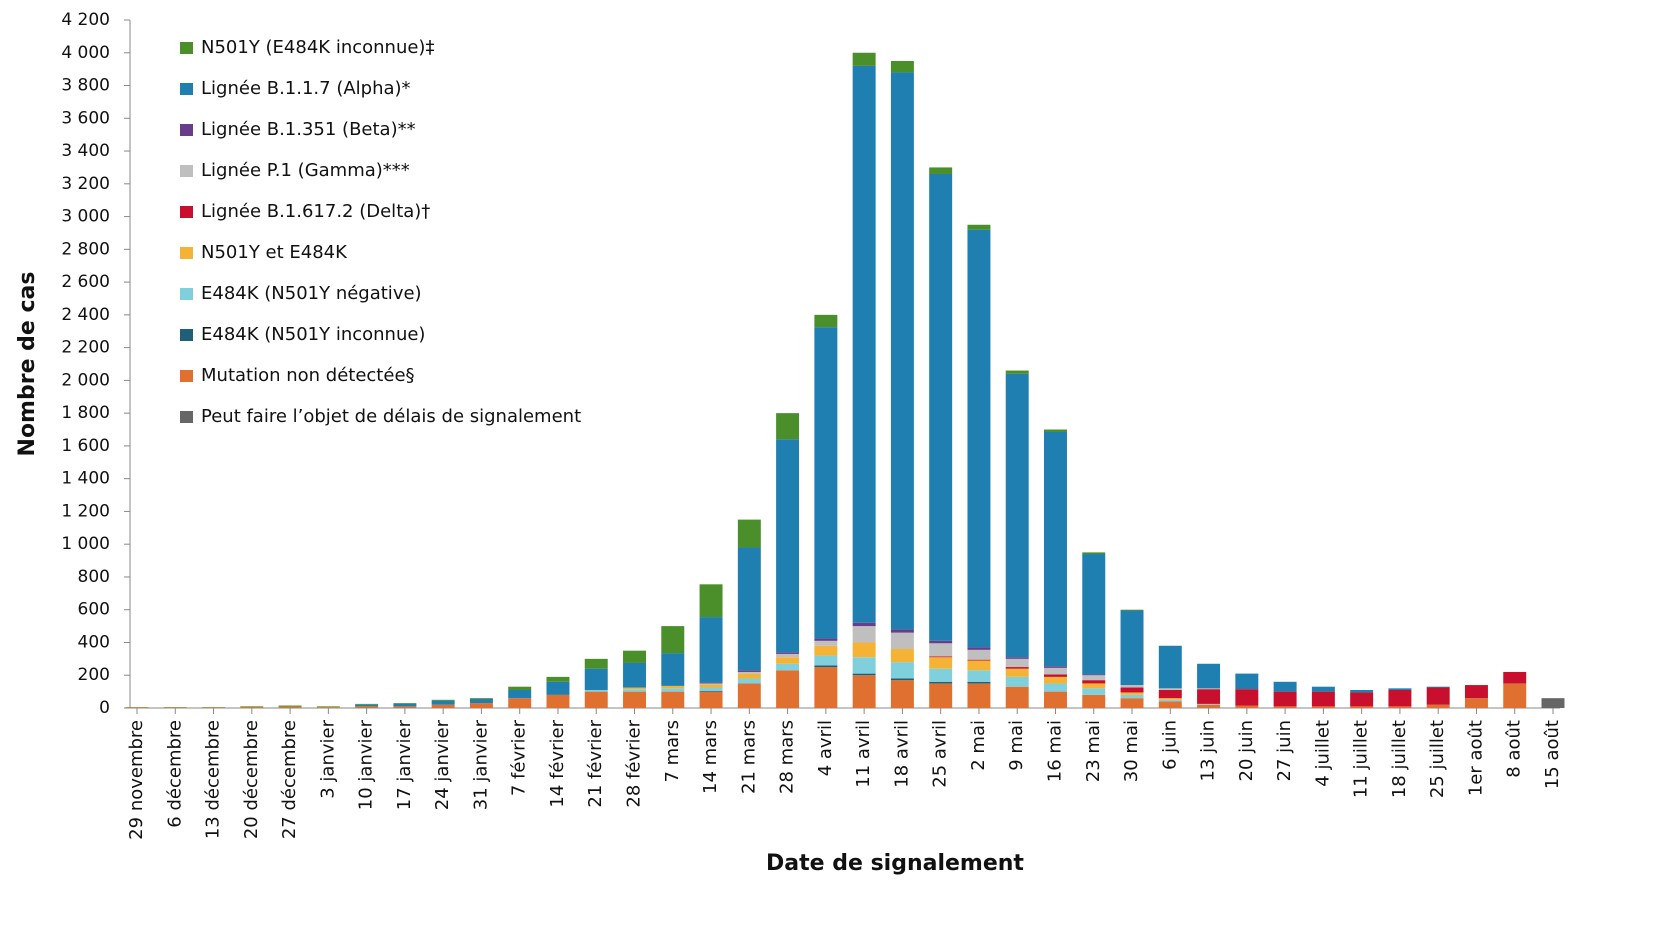  Describe the element at coordinates (85, 151) in the screenshot. I see `y-tick-label: 3 400` at that location.